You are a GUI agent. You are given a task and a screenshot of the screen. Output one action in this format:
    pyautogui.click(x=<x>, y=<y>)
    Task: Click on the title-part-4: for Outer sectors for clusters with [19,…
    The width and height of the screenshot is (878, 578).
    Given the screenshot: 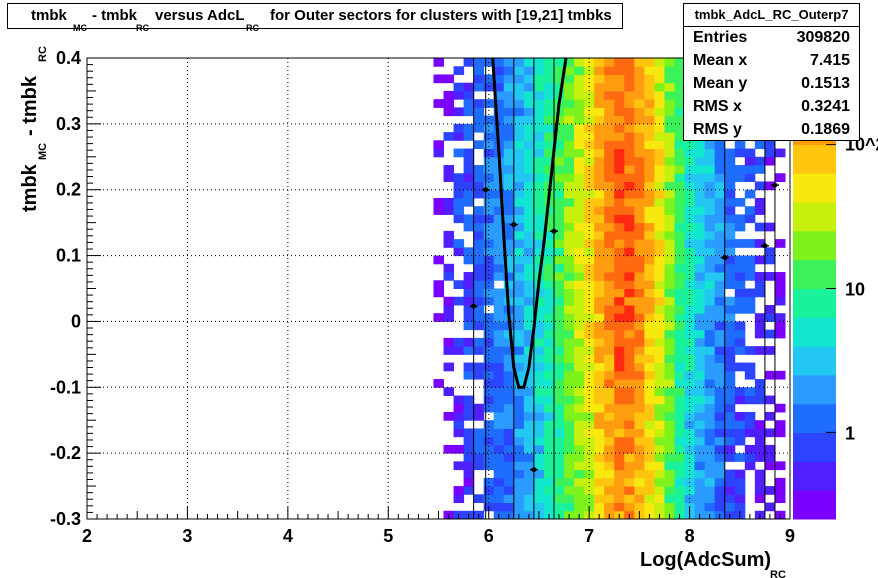 What is the action you would take?
    pyautogui.click(x=441, y=15)
    